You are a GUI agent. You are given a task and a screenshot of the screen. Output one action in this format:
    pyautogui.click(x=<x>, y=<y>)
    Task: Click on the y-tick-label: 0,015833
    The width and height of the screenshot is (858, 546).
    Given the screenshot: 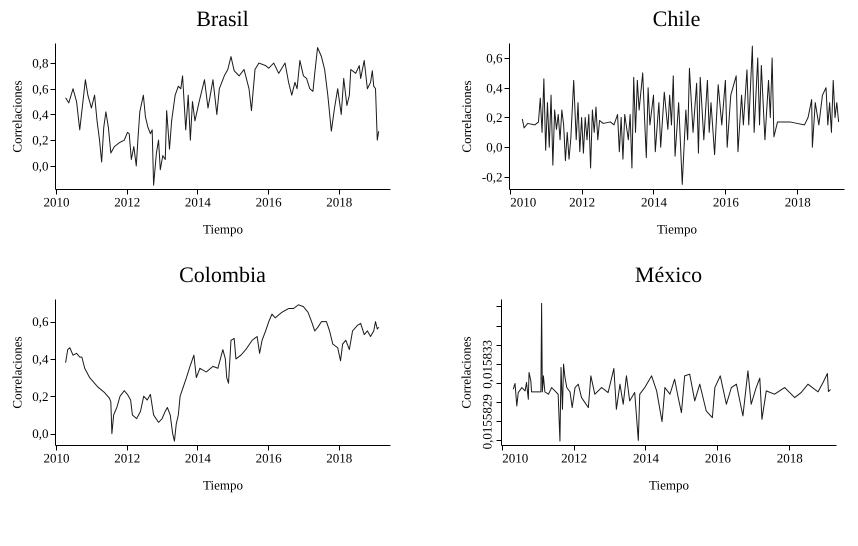 What is the action you would take?
    pyautogui.click(x=487, y=364)
    